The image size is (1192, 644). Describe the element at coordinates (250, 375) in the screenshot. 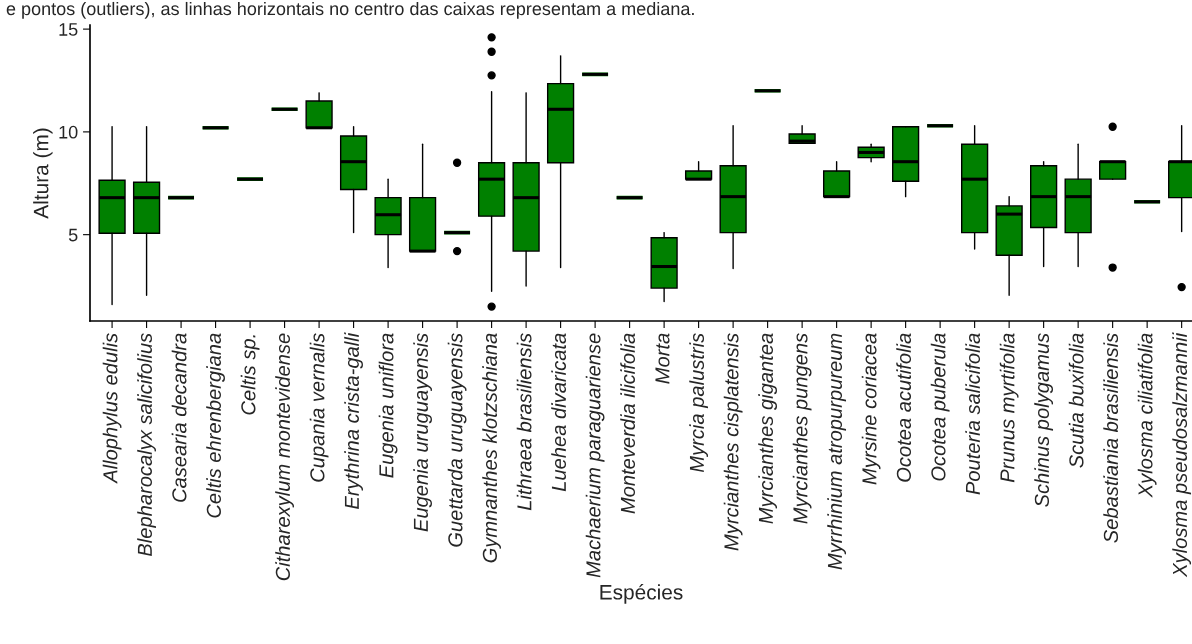

I see `x-tick-label: Celtis sp.` at that location.